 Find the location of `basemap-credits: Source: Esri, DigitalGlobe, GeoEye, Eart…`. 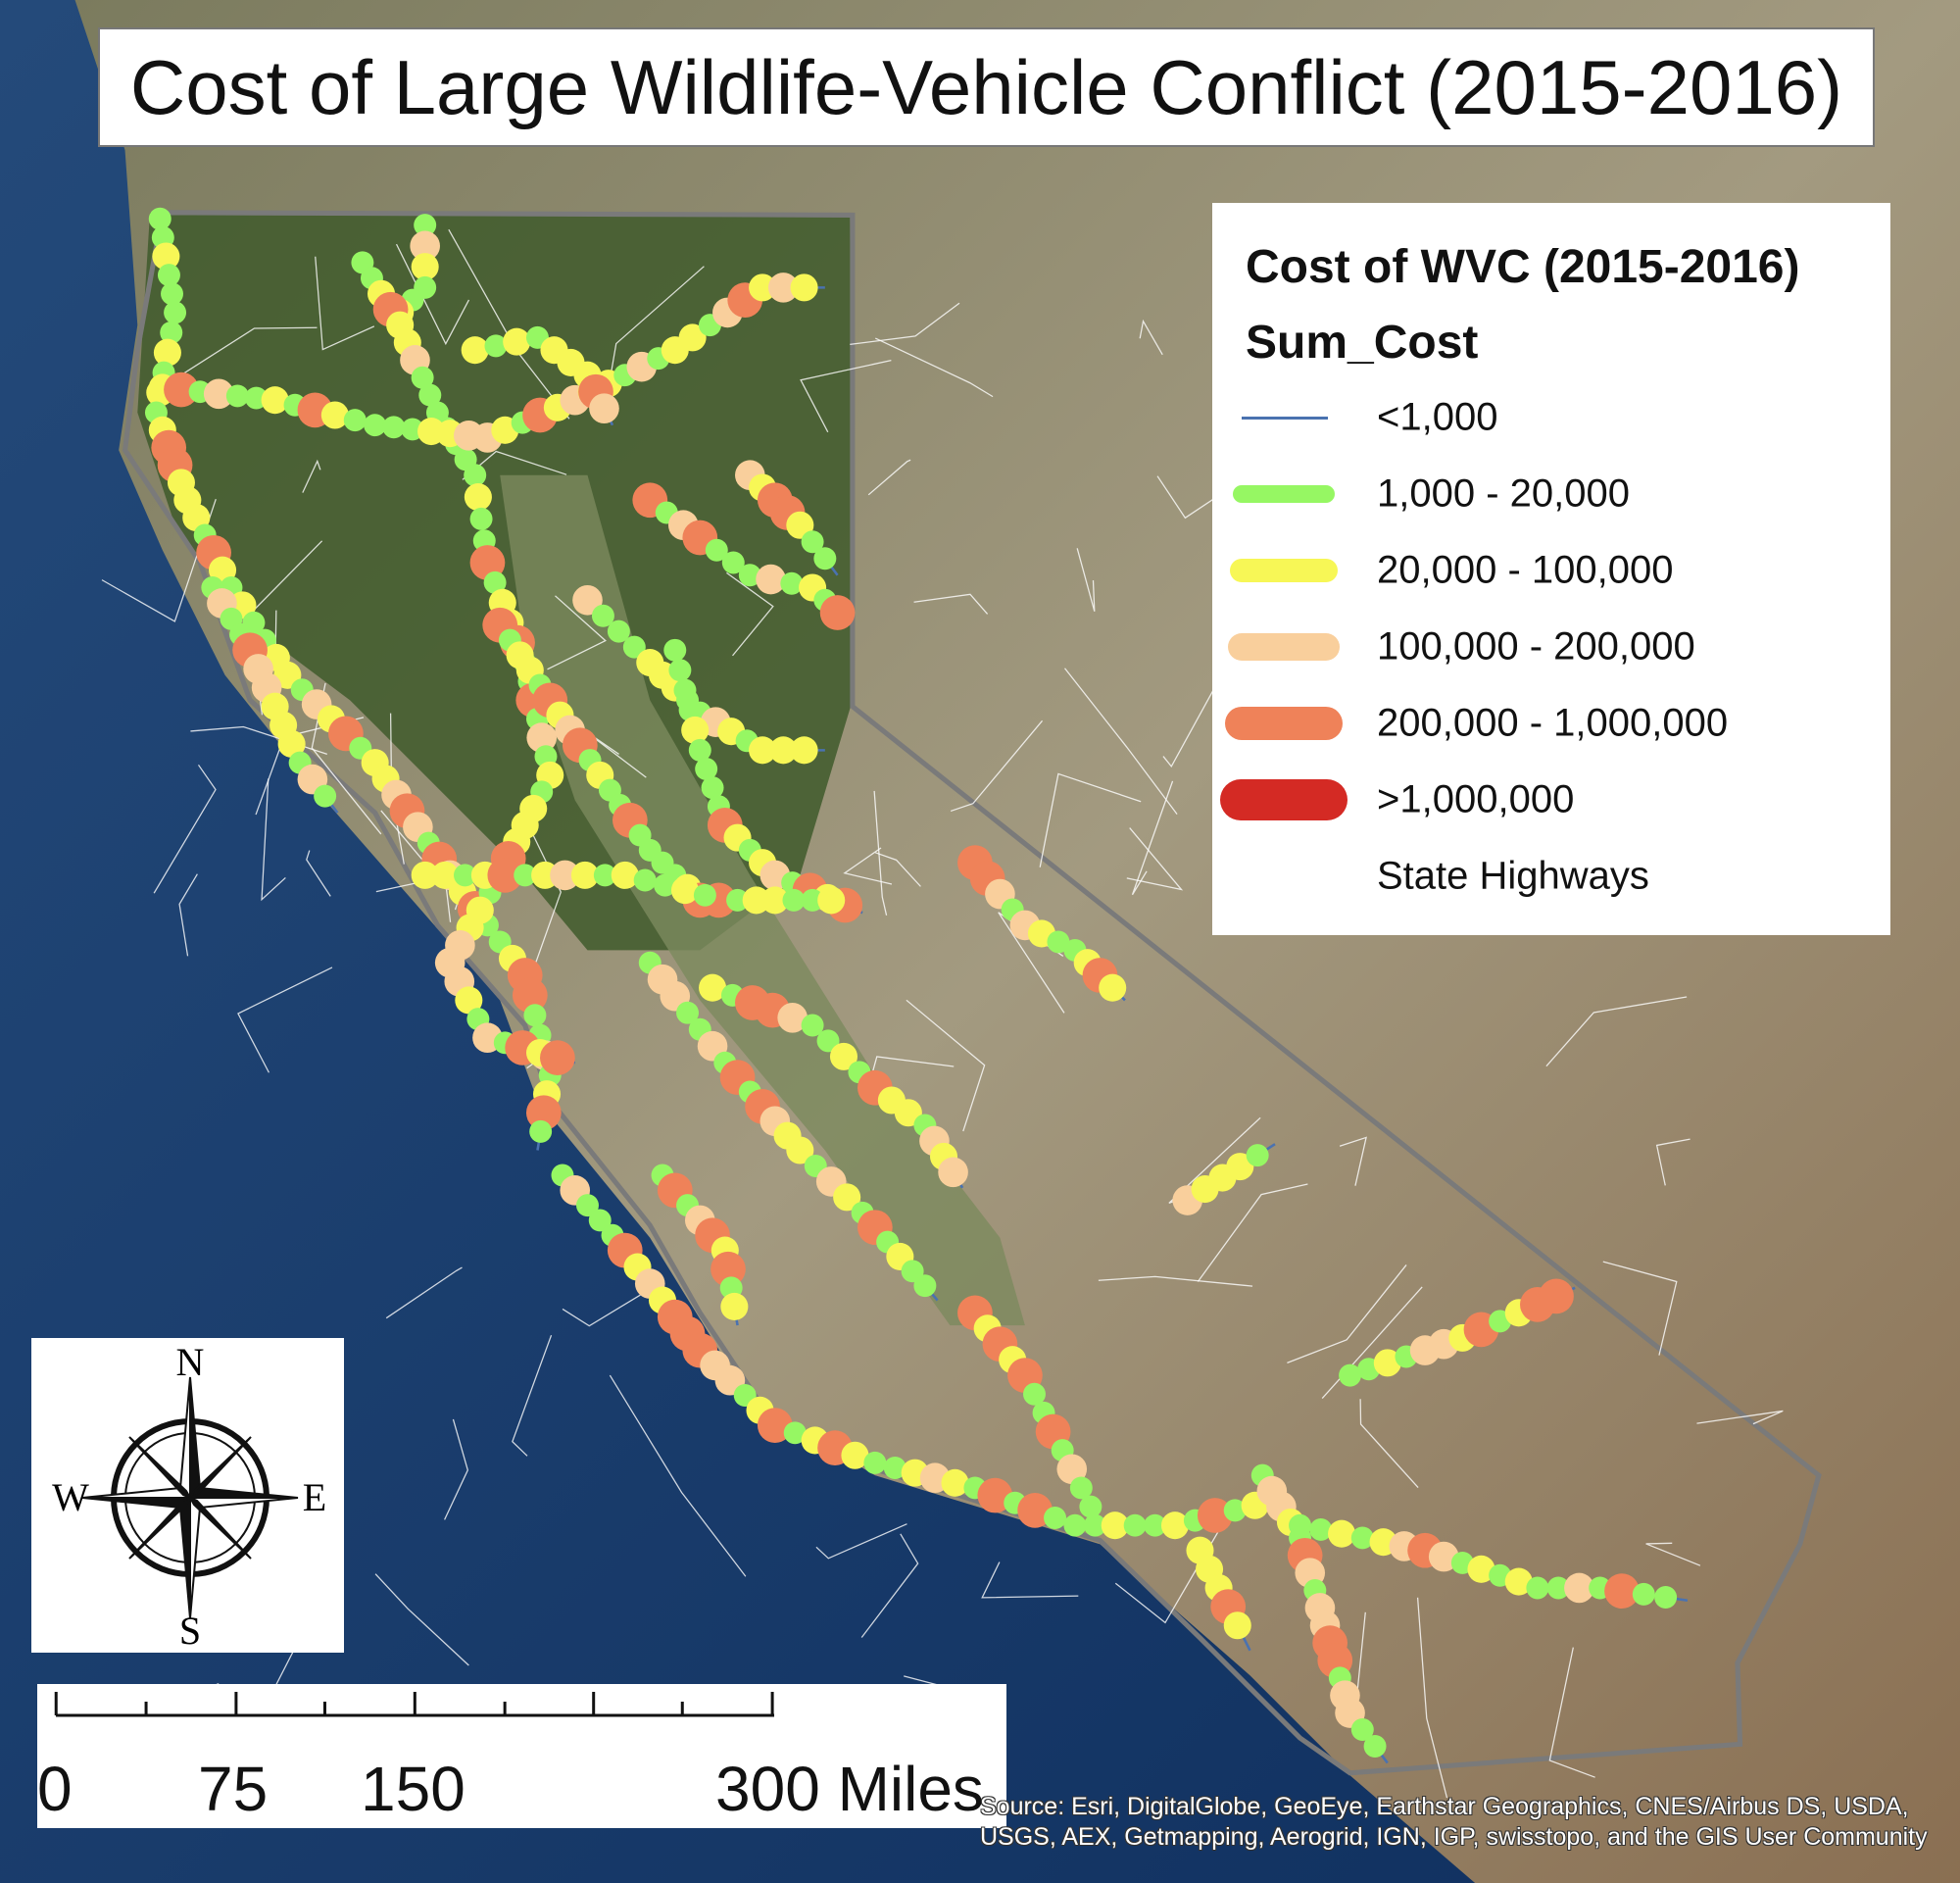

basemap-credits: Source: Esri, DigitalGlobe, GeoEye, Eart… is located at coordinates (1454, 1822).